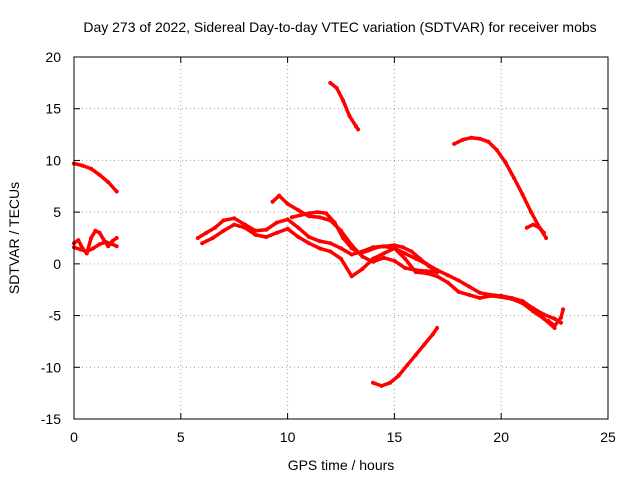 The height and width of the screenshot is (480, 640). I want to click on x-tick-label: 0, so click(74, 437).